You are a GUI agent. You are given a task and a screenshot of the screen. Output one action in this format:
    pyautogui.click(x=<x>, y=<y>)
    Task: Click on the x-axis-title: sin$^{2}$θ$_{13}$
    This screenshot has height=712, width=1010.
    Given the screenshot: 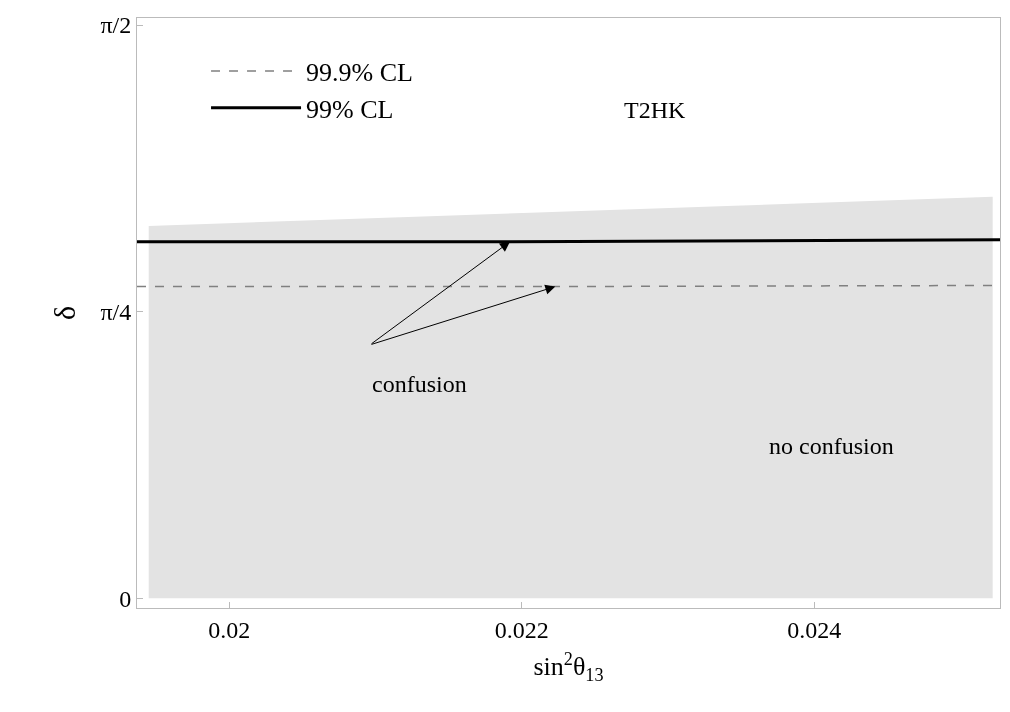 What is the action you would take?
    pyautogui.click(x=568, y=666)
    